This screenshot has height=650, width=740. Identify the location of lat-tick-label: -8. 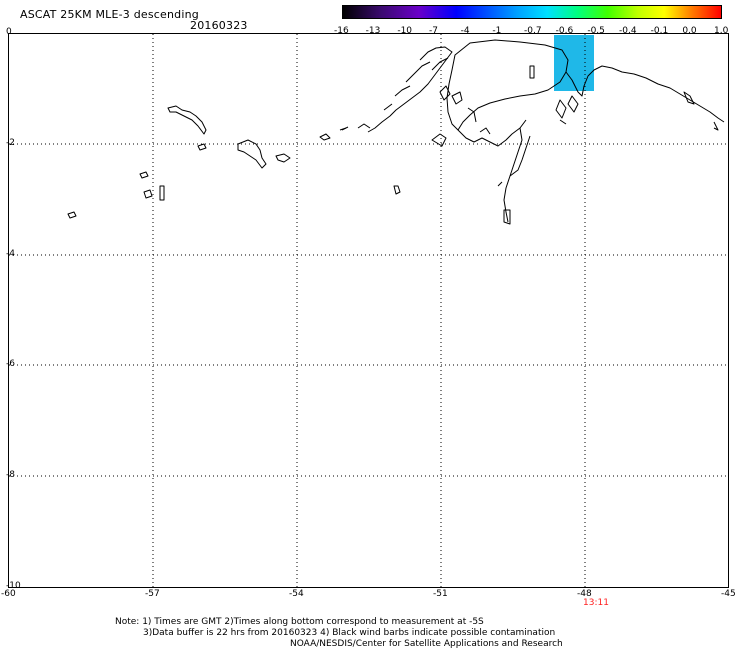
(10, 475).